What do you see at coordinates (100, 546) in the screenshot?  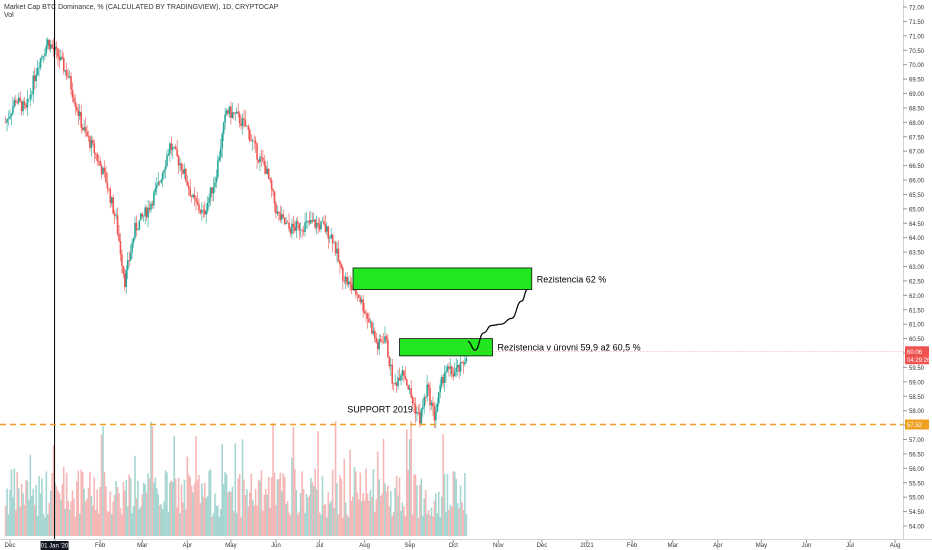 I see `time-tick-label: Feb` at bounding box center [100, 546].